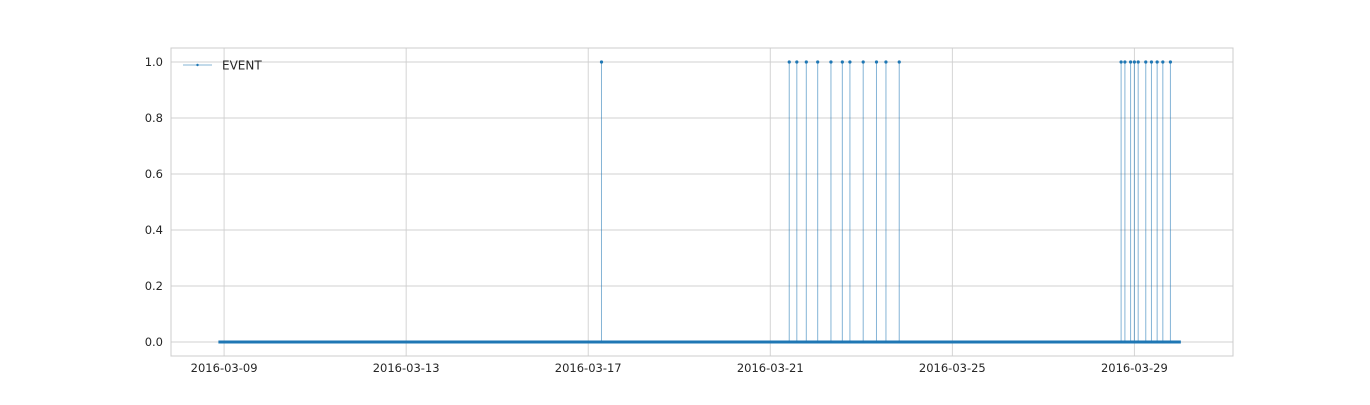 The width and height of the screenshot is (1370, 405). I want to click on x-tick-label: 2016-03-21, so click(770, 368).